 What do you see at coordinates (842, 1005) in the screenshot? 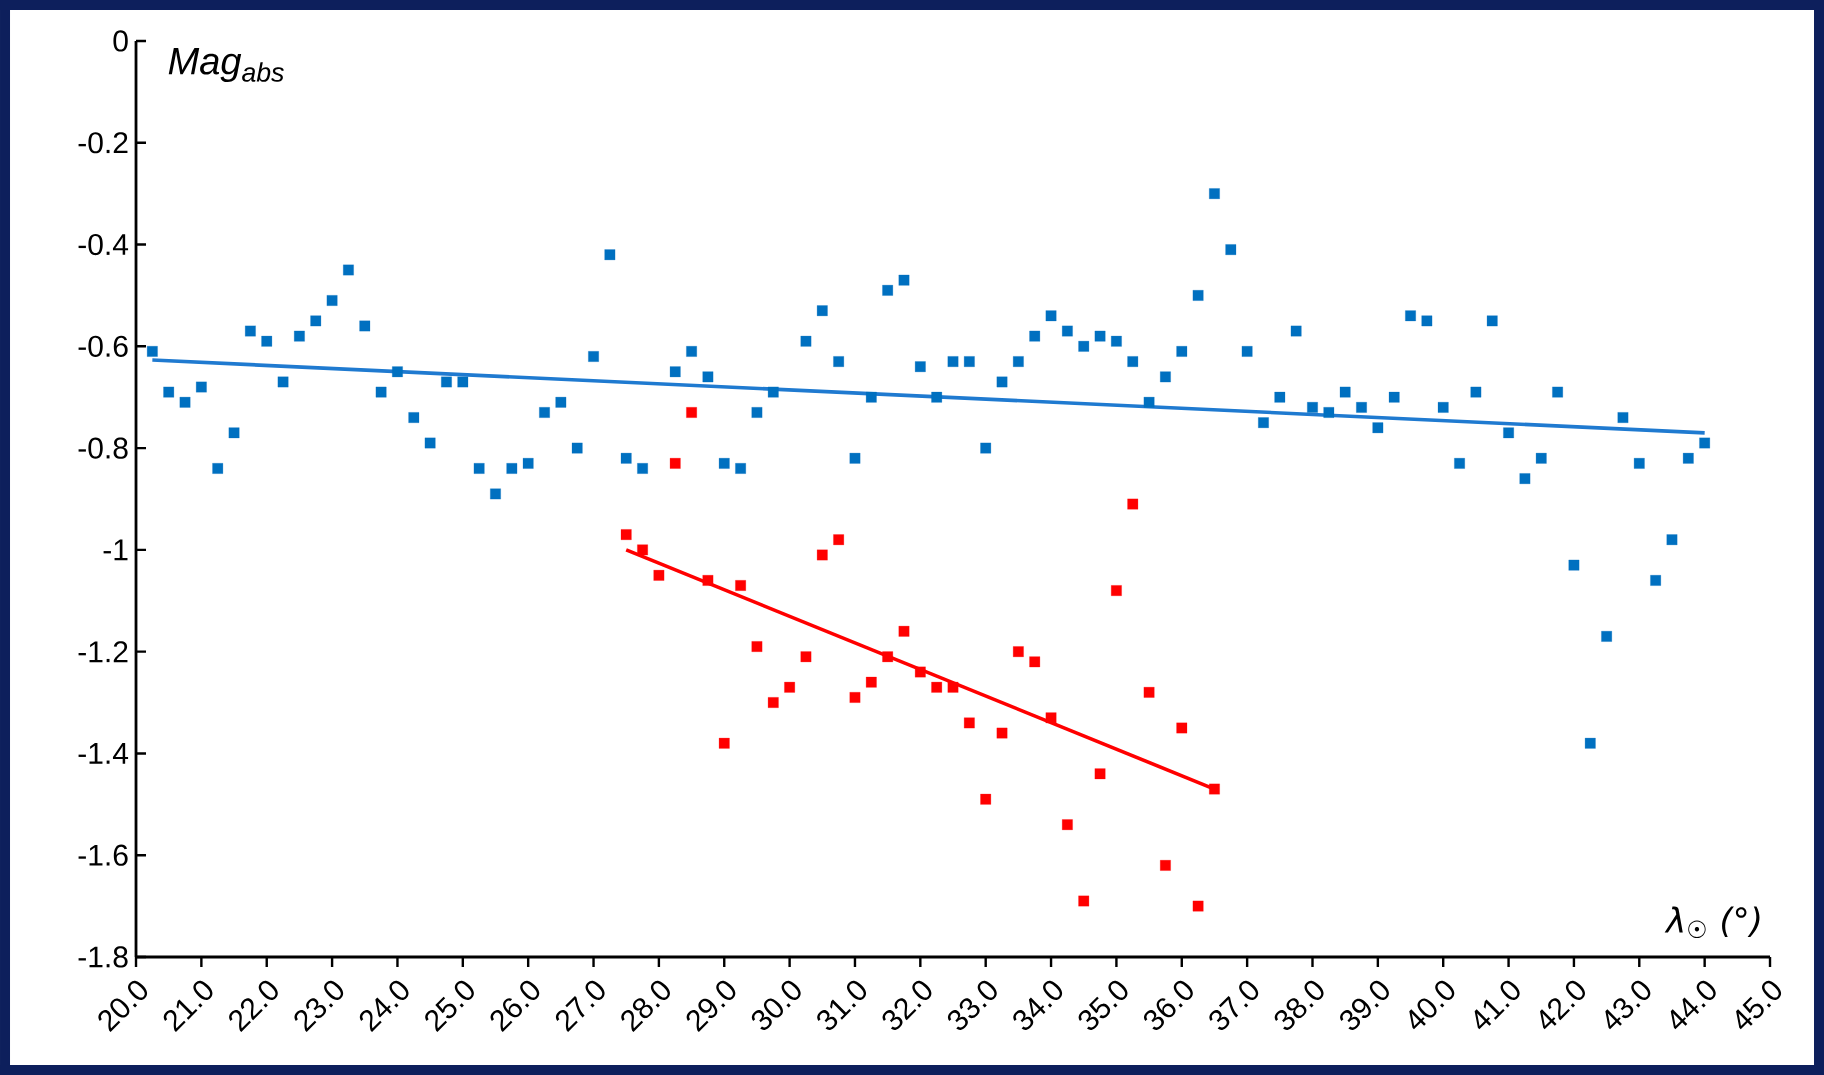
I see `x-tick-label: 31.0` at bounding box center [842, 1005].